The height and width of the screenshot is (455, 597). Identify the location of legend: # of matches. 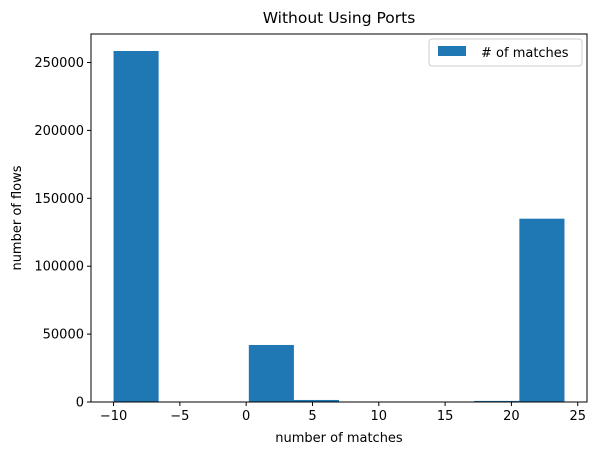
(505, 52).